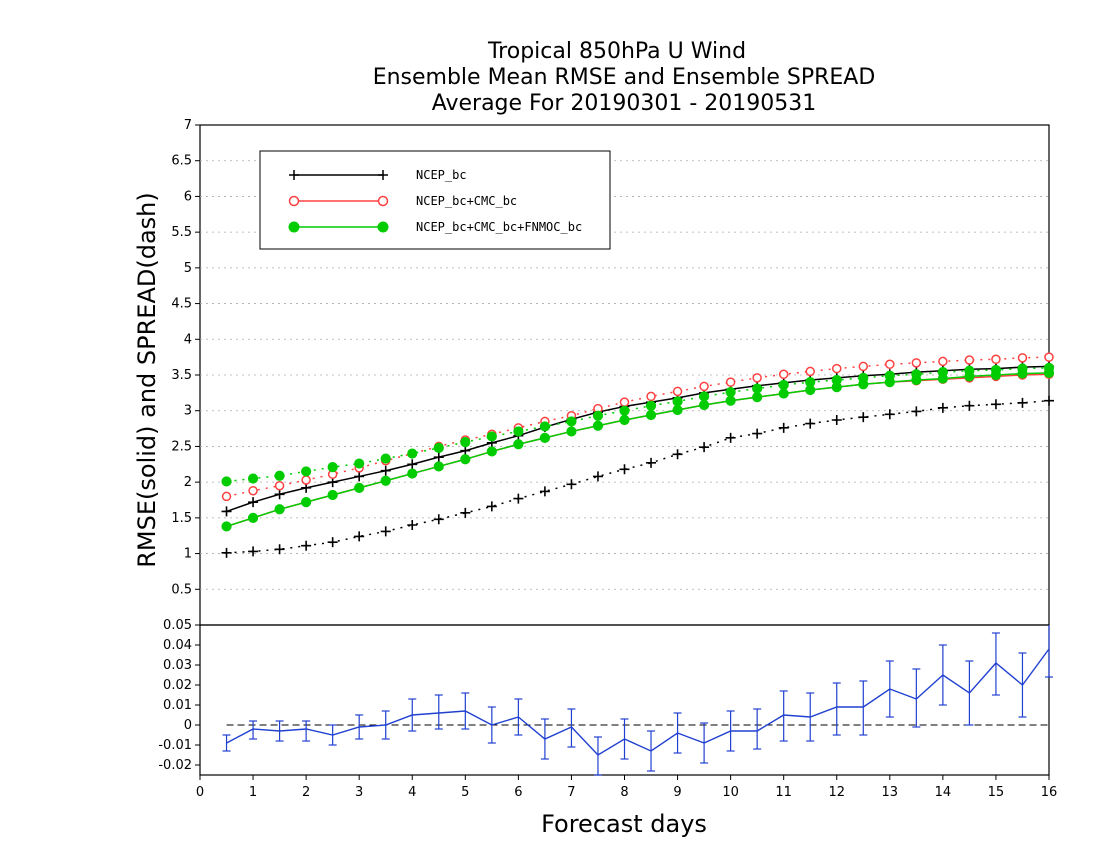 The width and height of the screenshot is (1100, 850). Describe the element at coordinates (441, 175) in the screenshot. I see `legend-label-ncep: NCEP_bc` at that location.